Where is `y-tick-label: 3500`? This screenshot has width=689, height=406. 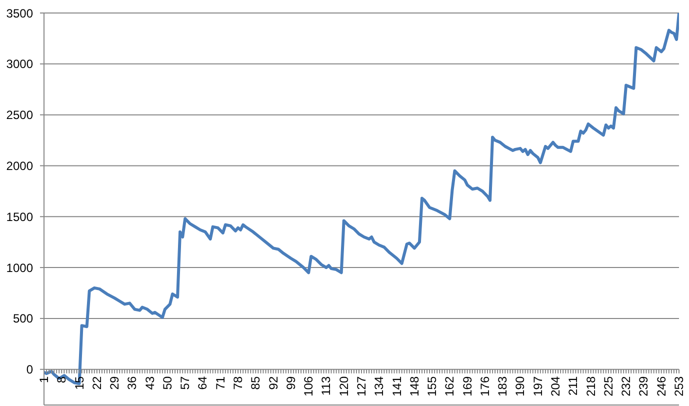
y-tick-label: 3500 is located at coordinates (20, 13).